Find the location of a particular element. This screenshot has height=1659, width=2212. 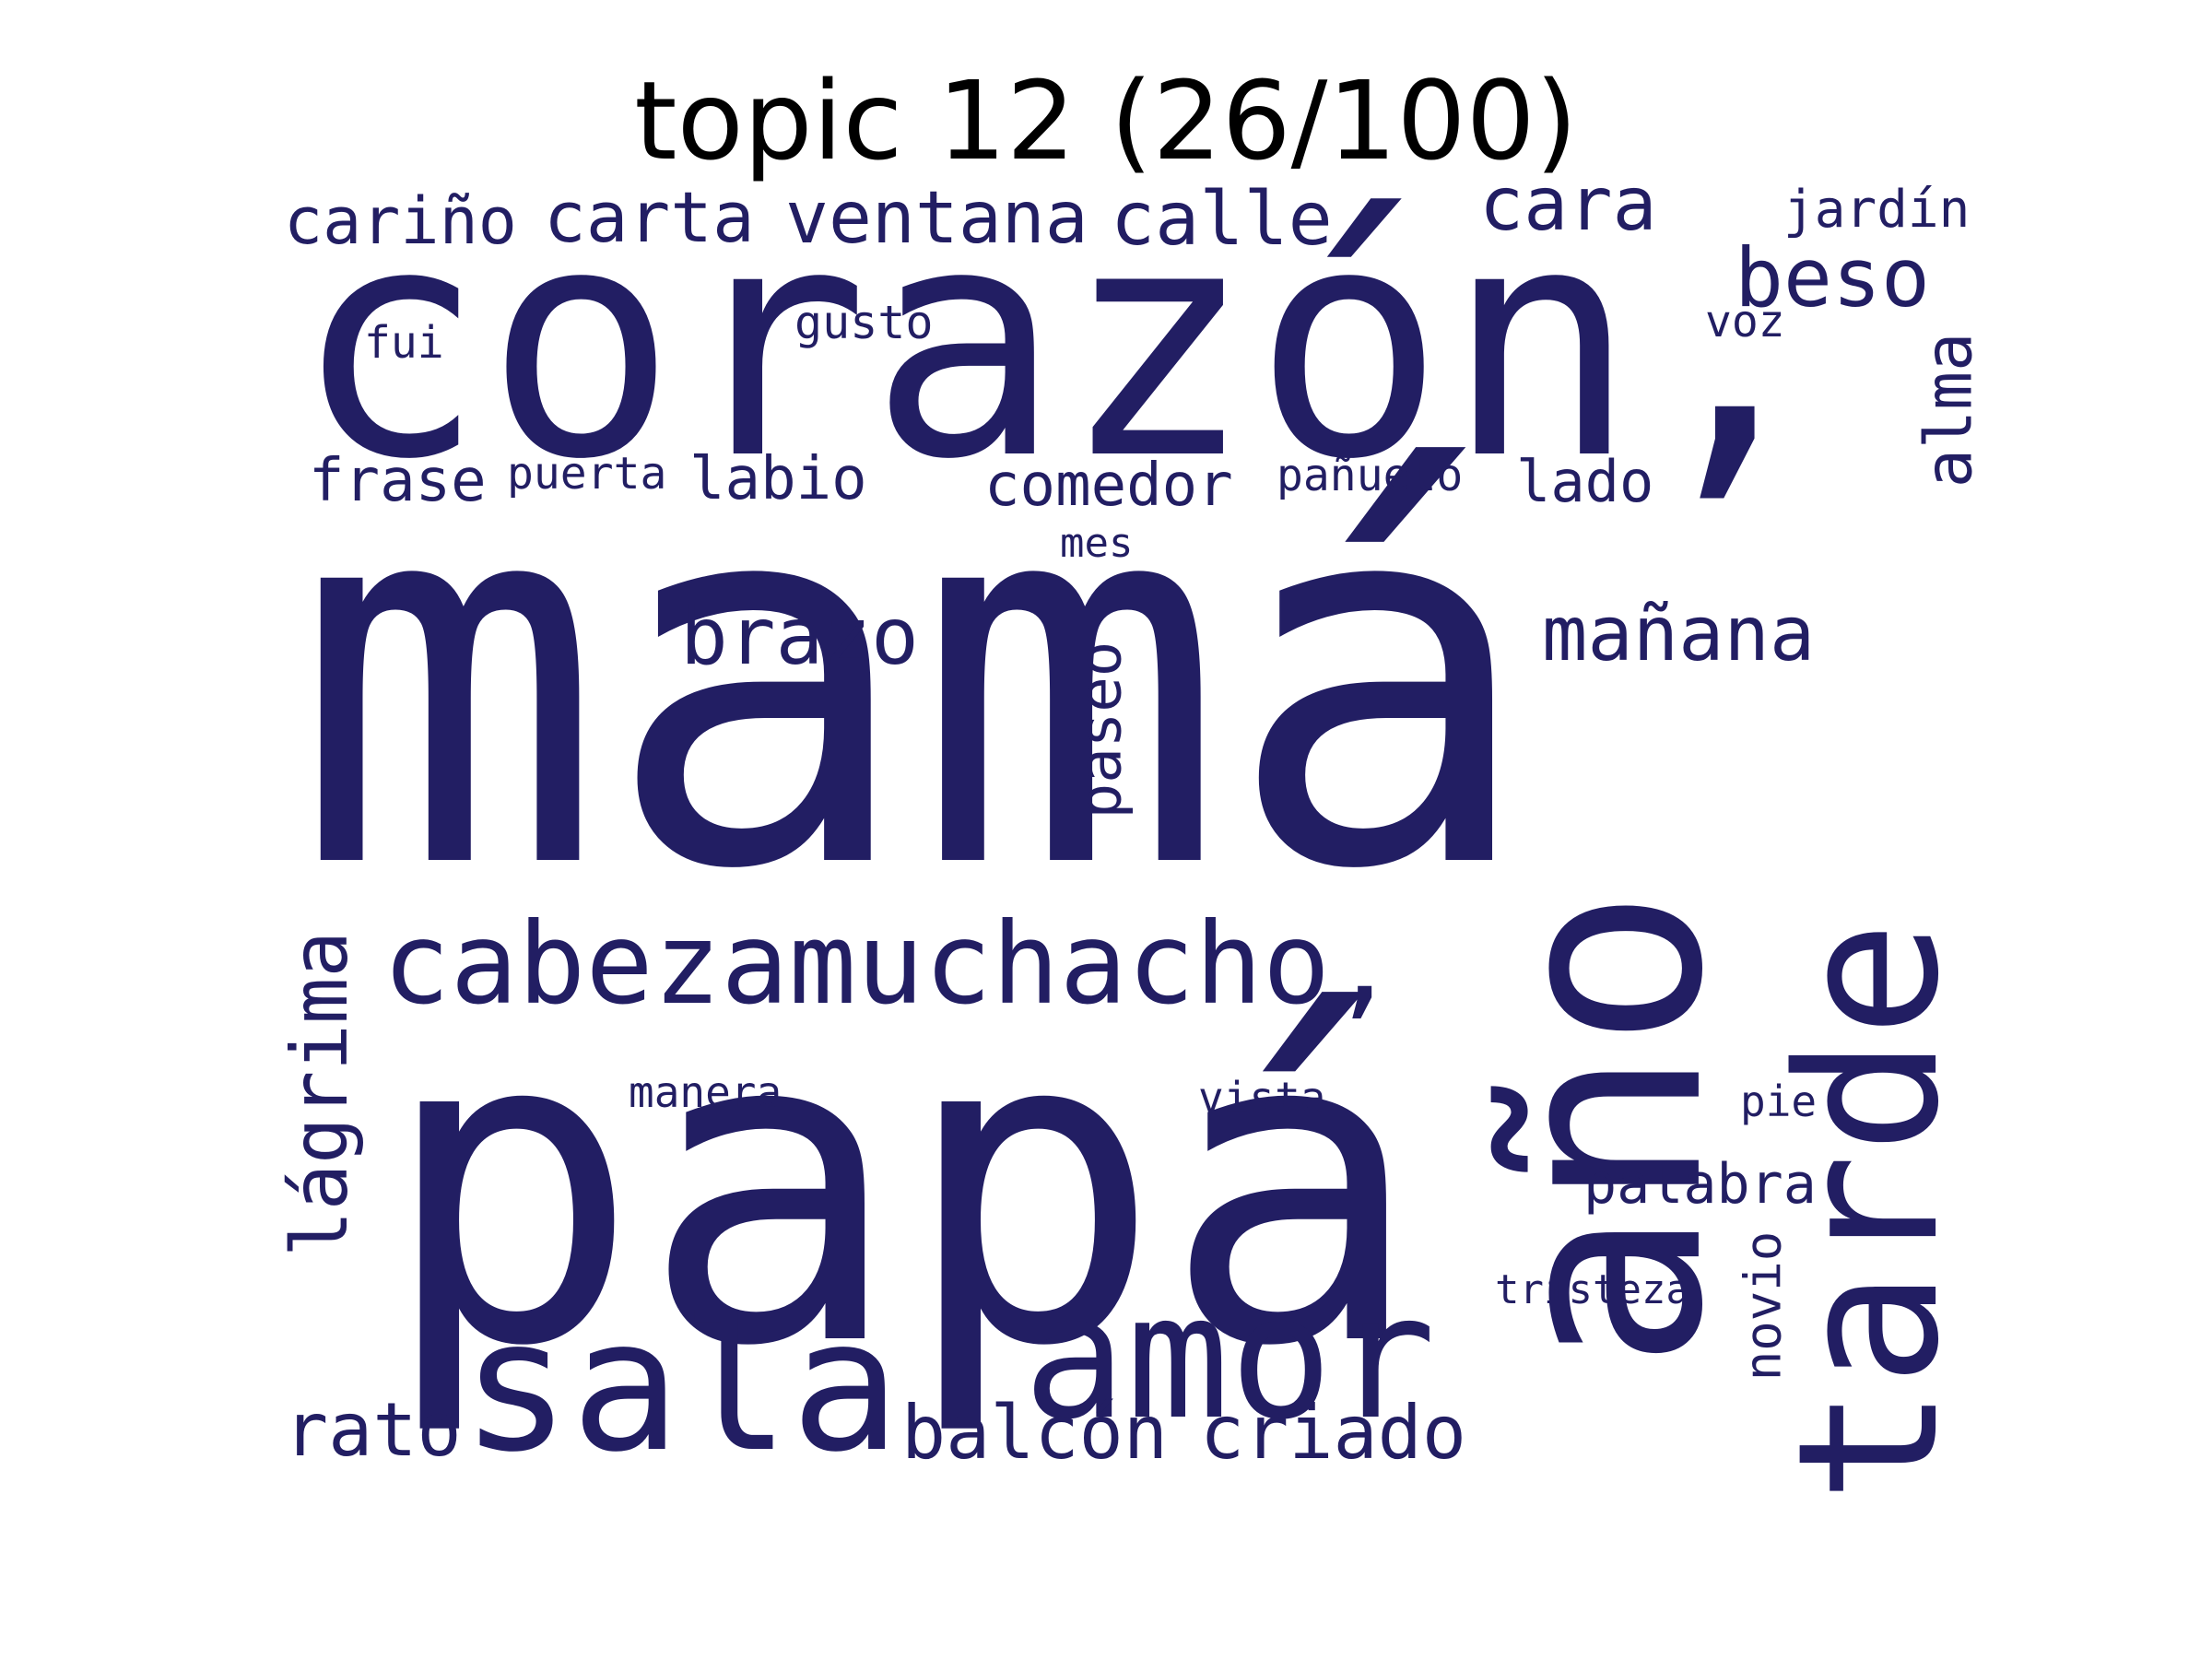

word-beso: beso is located at coordinates (1832, 277).